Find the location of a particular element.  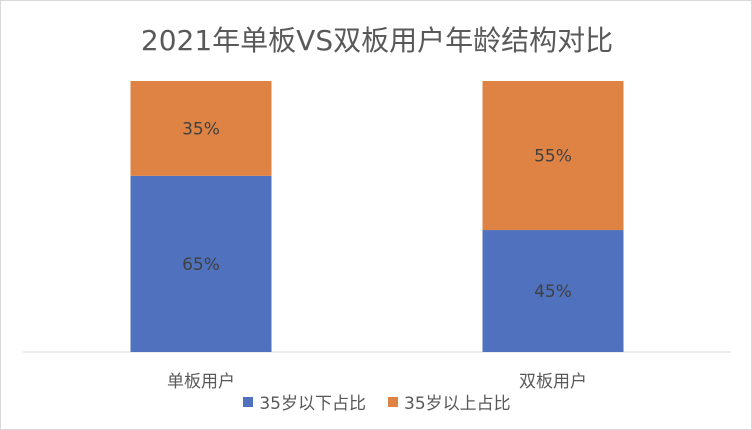

legend-item: 35岁以下占比 is located at coordinates (304, 401).